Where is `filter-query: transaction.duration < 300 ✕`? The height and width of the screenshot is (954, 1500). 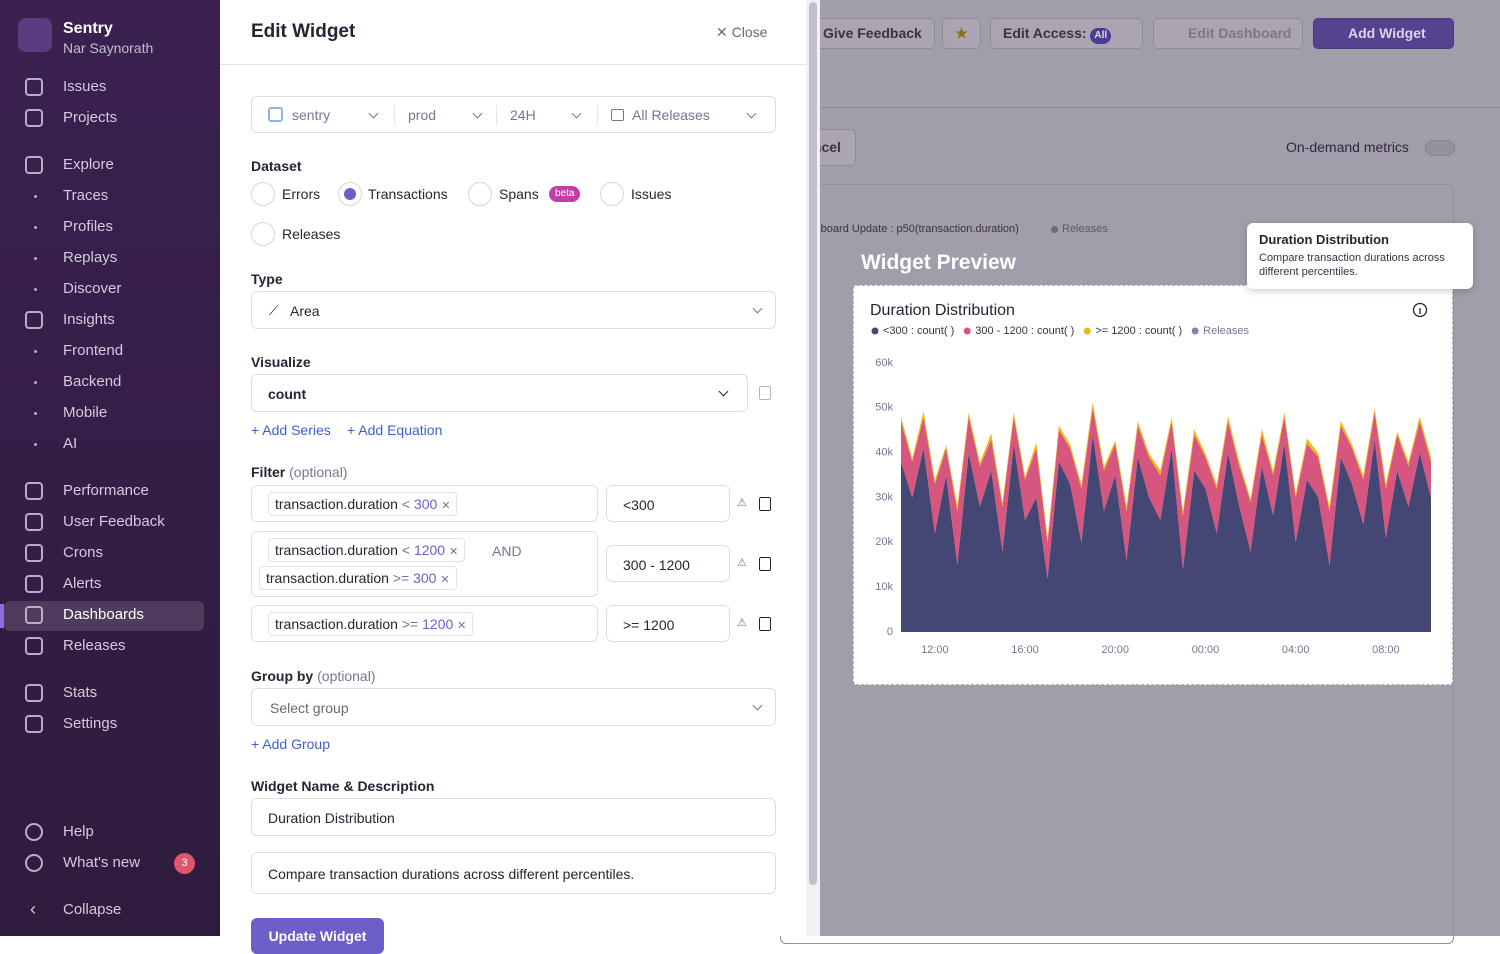 filter-query: transaction.duration < 300 ✕ is located at coordinates (424, 503).